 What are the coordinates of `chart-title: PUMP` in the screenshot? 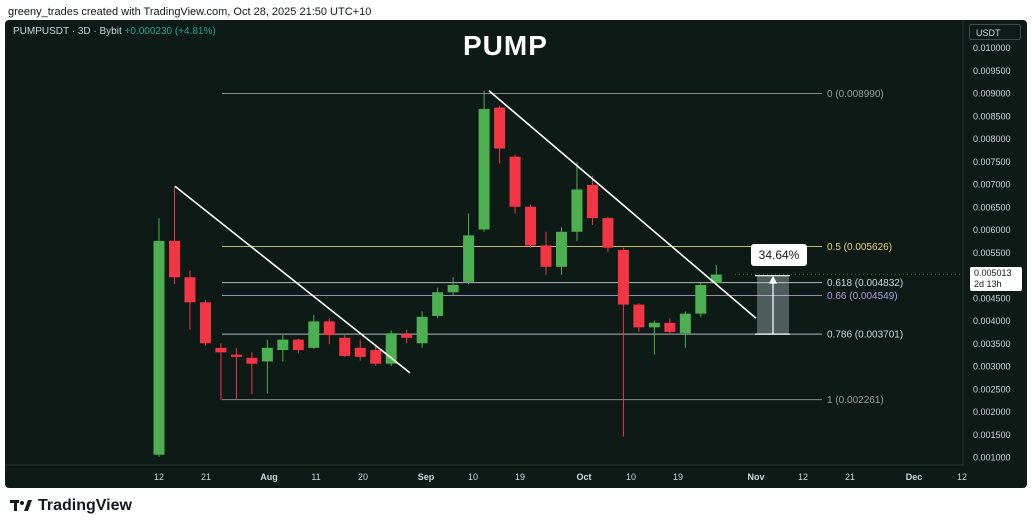 It's located at (505, 45).